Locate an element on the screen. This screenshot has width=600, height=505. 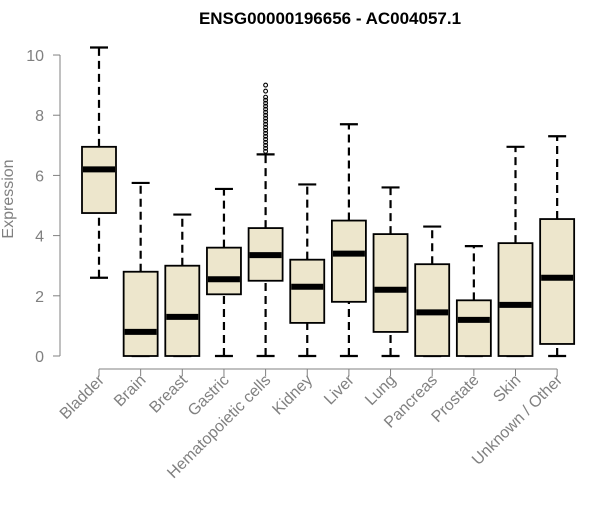
y-tick-label: 0 is located at coordinates (39, 357).